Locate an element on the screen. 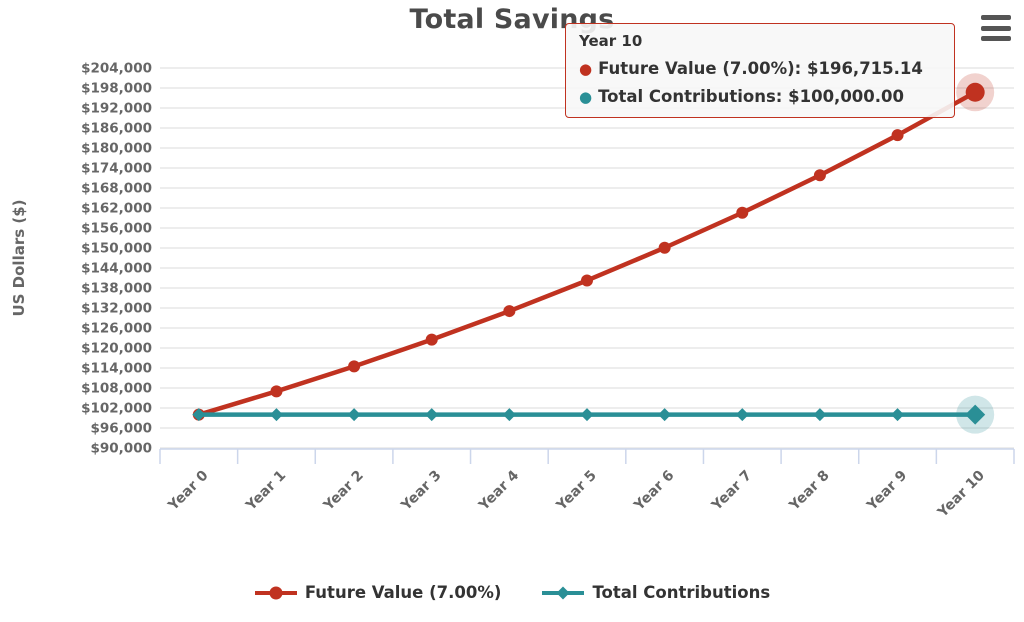 Image resolution: width=1024 pixels, height=622 pixels. y-tick-label: $114,000 is located at coordinates (116, 369).